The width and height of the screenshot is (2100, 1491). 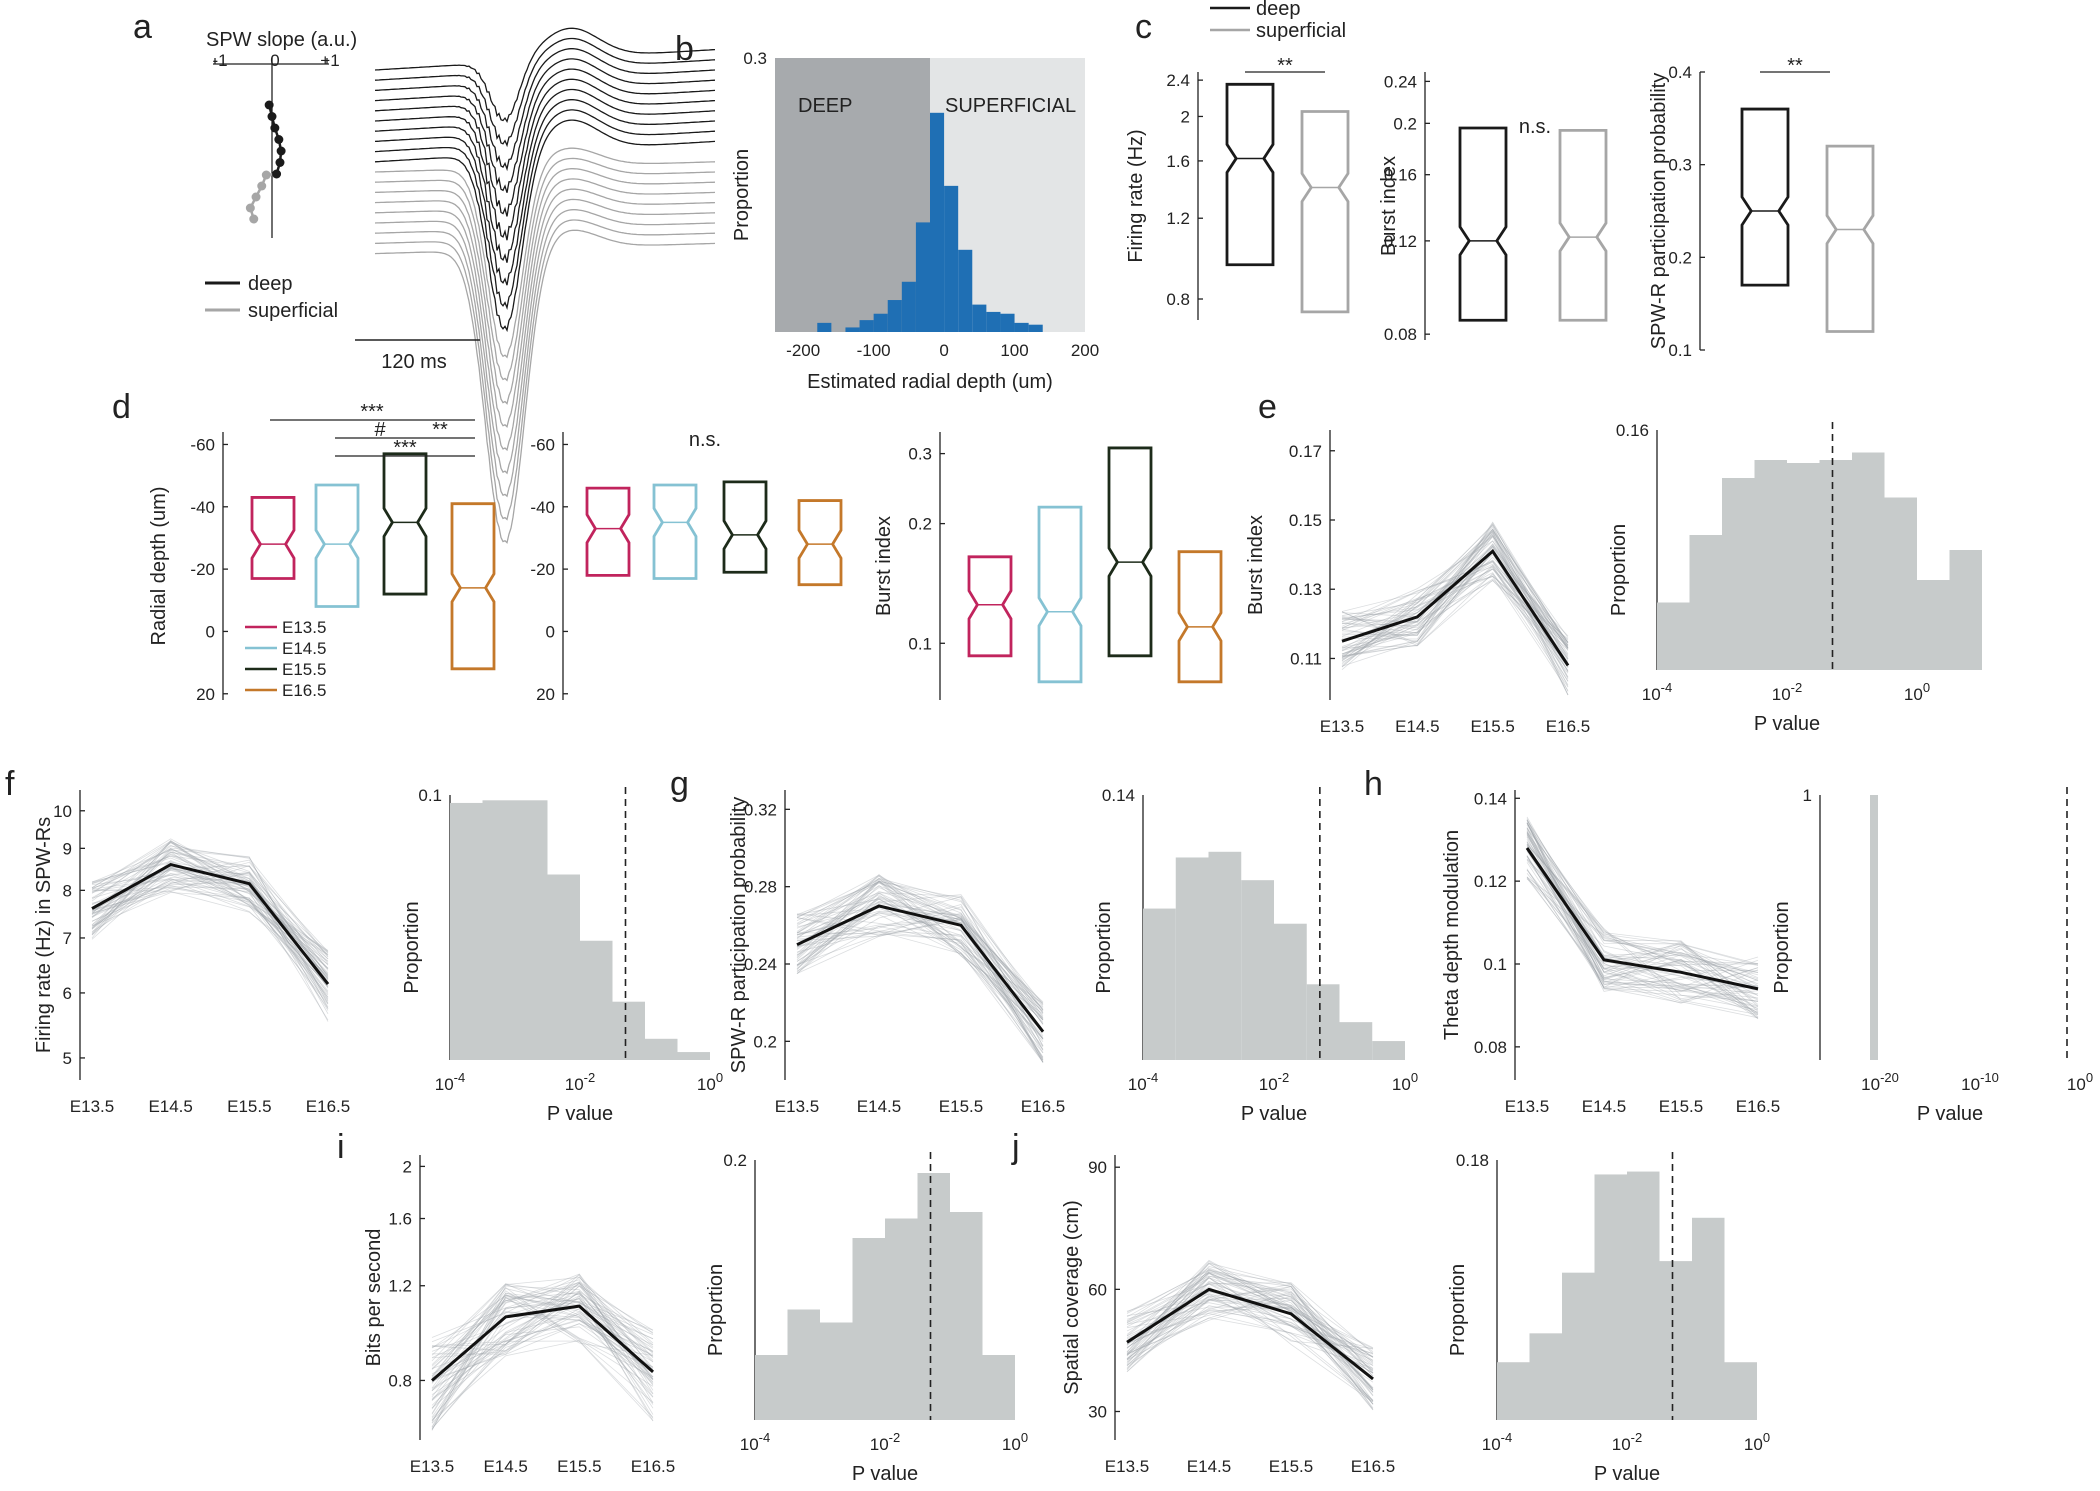 What do you see at coordinates (1048, 566) in the screenshot?
I see `chart-d-burst-index-box: 0.1 0.2 0.3 Burst index` at bounding box center [1048, 566].